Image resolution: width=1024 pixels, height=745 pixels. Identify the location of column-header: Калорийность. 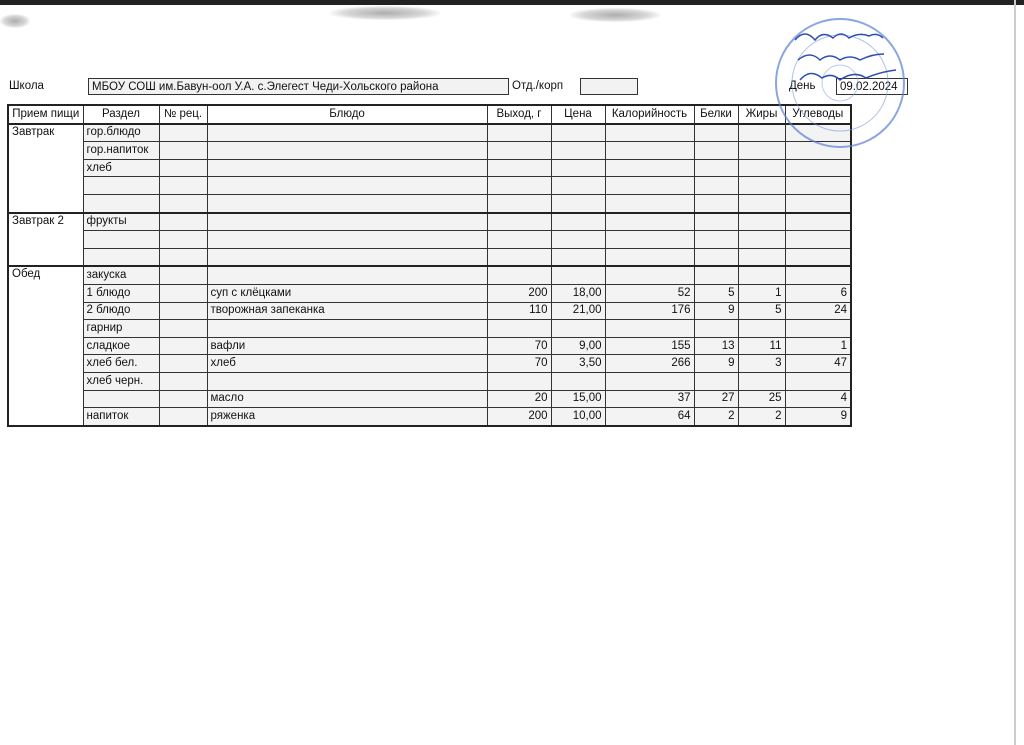
(649, 114).